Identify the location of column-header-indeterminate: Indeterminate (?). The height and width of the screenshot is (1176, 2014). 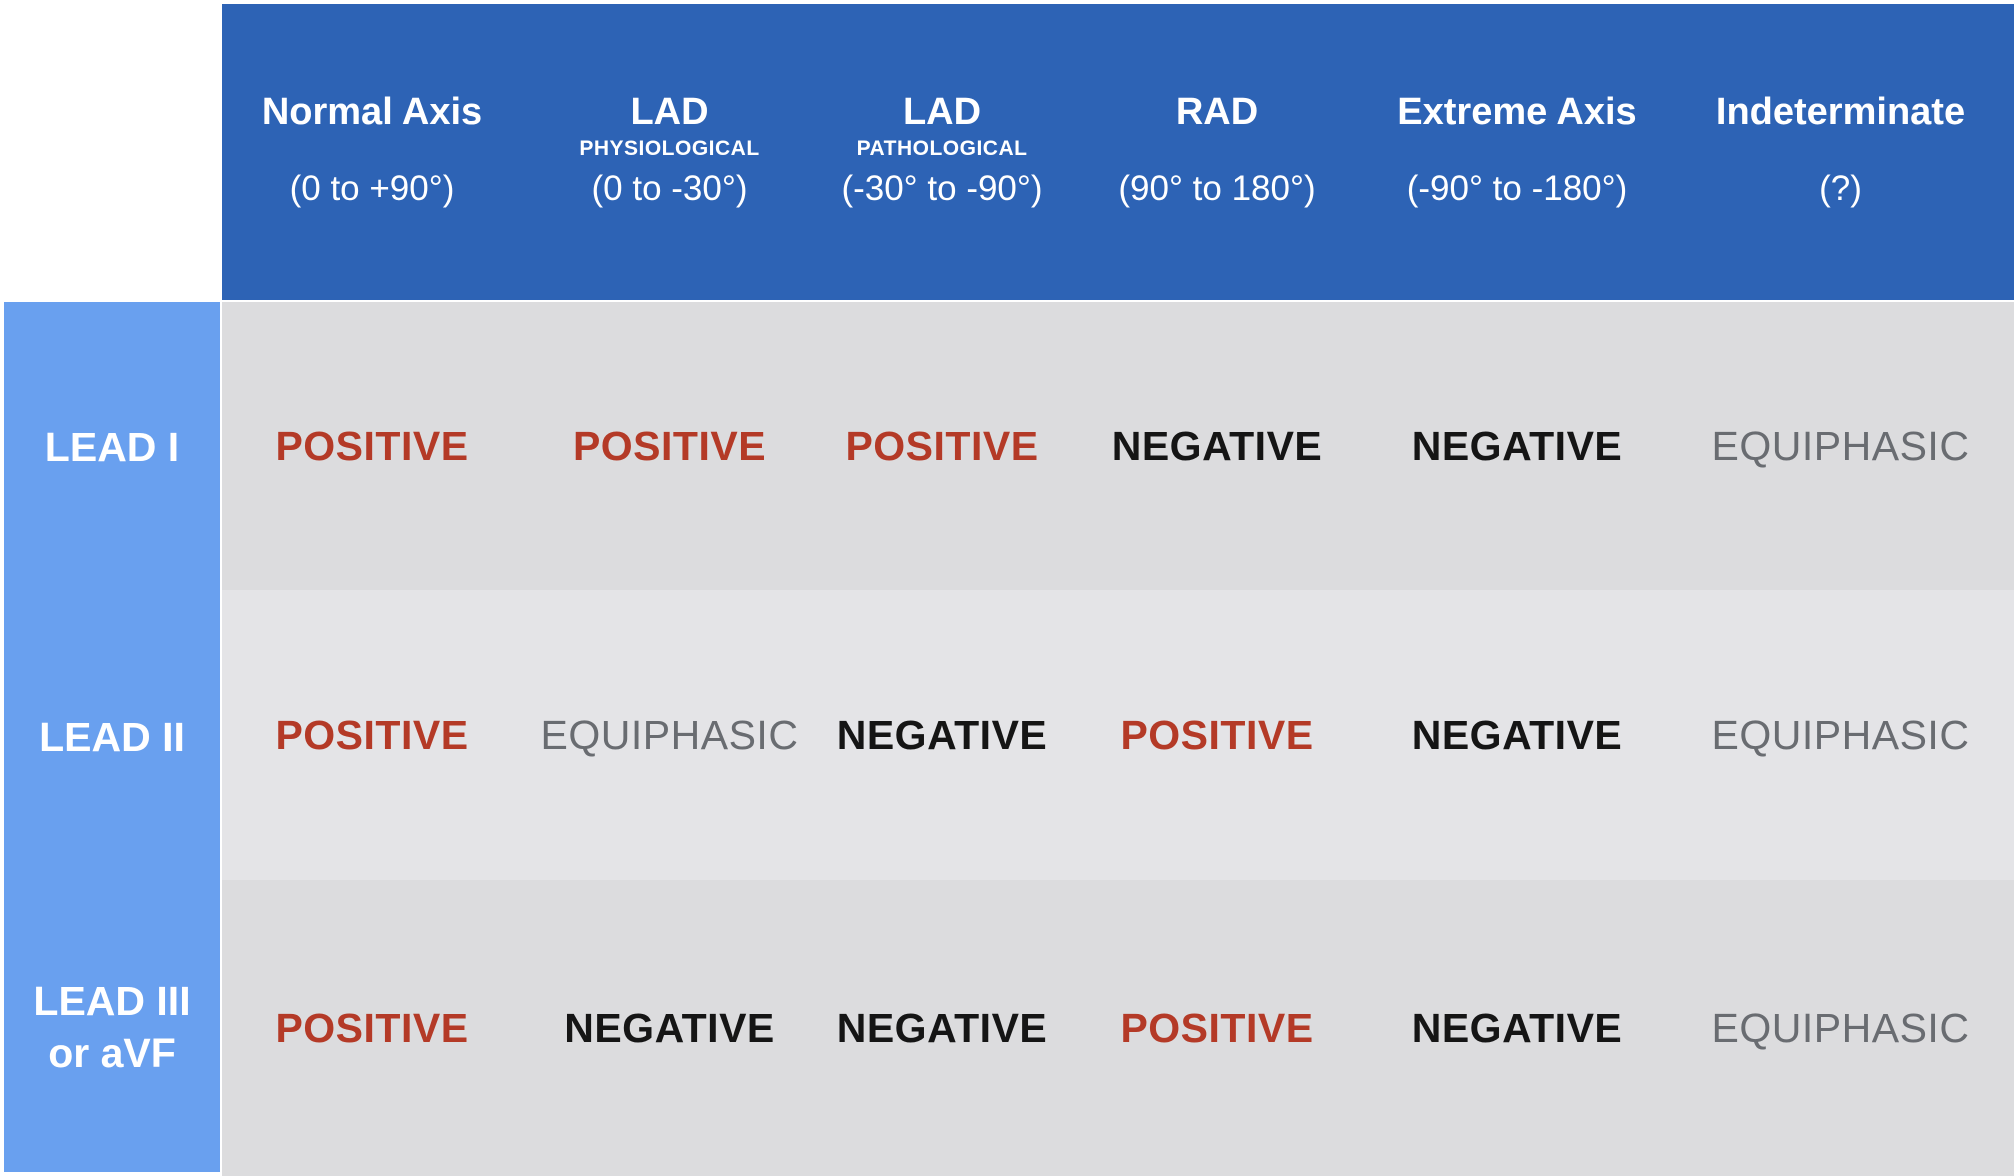
(1840, 152).